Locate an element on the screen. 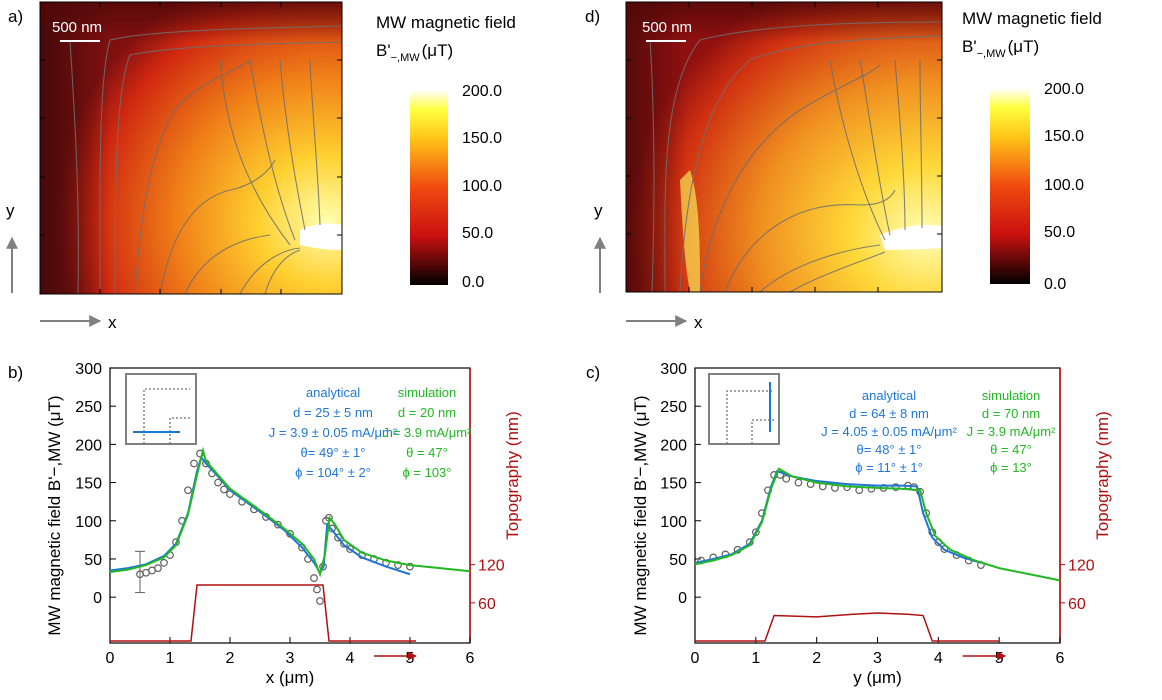 This screenshot has width=1162, height=700. legend-c-analytical-line: θ= 48° ± 1° is located at coordinates (889, 449).